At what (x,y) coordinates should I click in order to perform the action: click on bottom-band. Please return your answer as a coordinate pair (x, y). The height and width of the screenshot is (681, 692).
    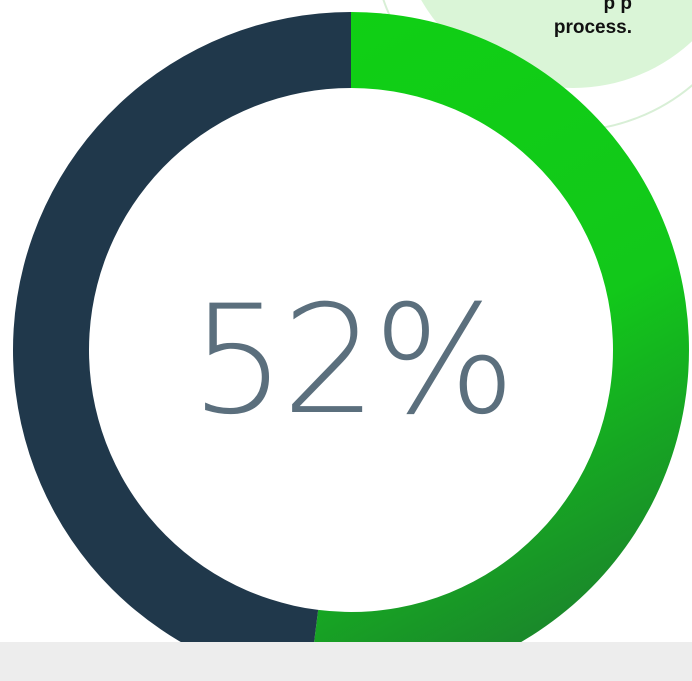
    Looking at the image, I should click on (346, 661).